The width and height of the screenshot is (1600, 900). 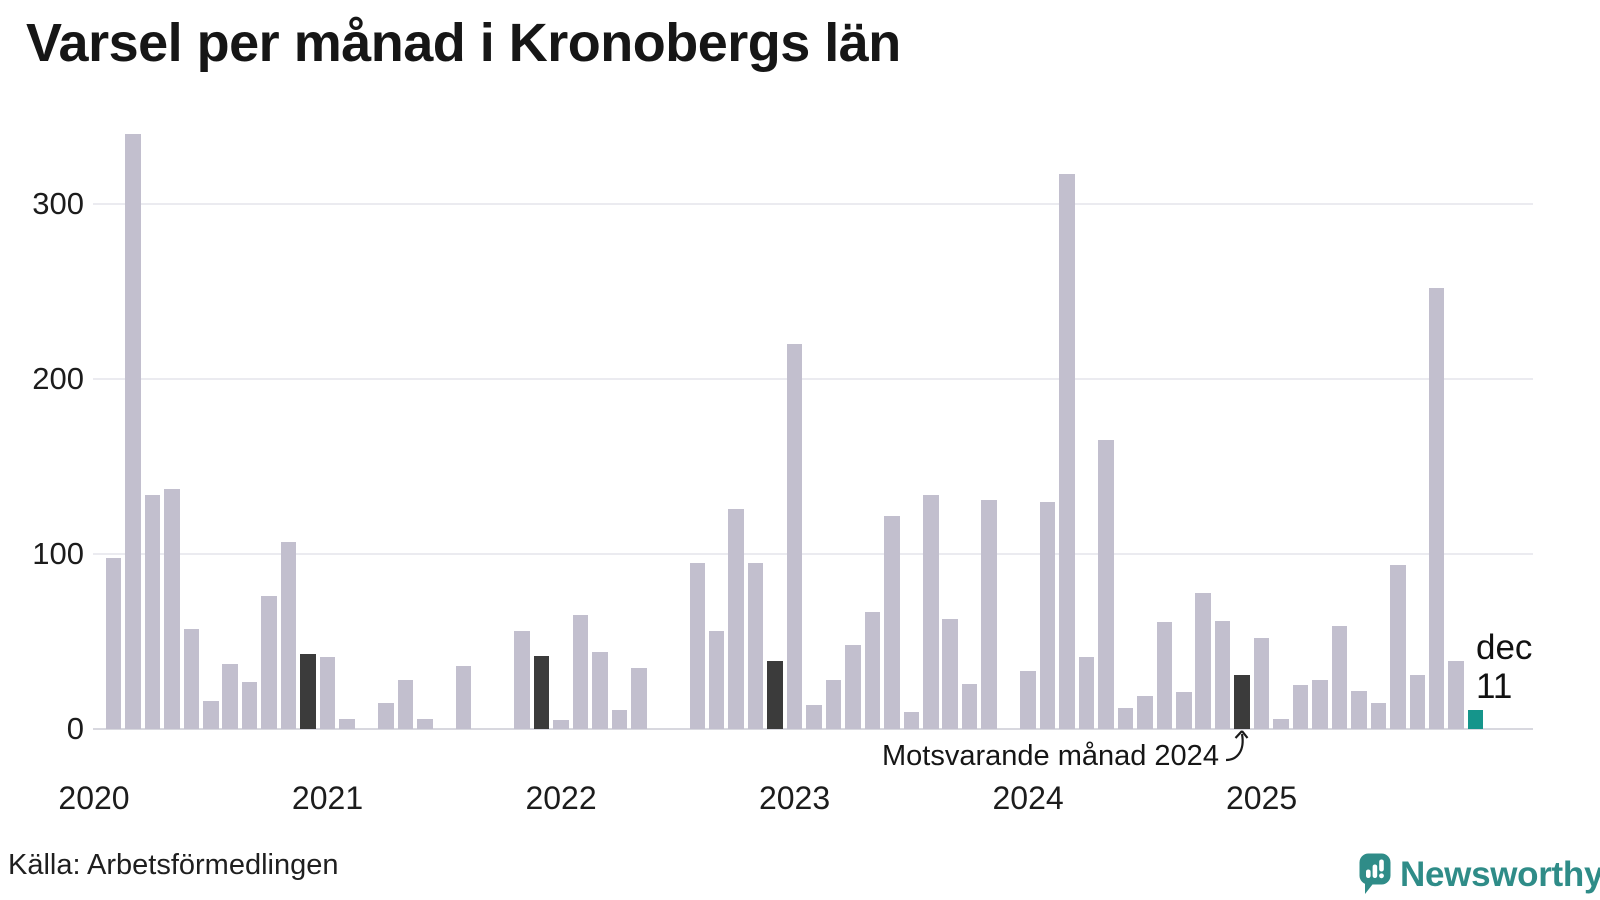 I want to click on y-tick-label-200: 200, so click(x=58, y=378).